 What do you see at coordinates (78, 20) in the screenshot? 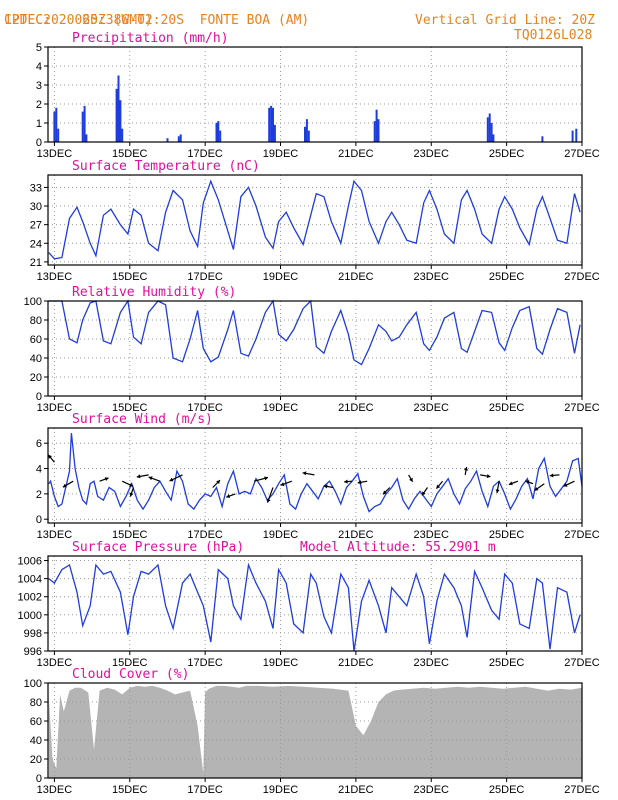
I see `header-date: 12DEC2020 20Z (GMT)` at bounding box center [78, 20].